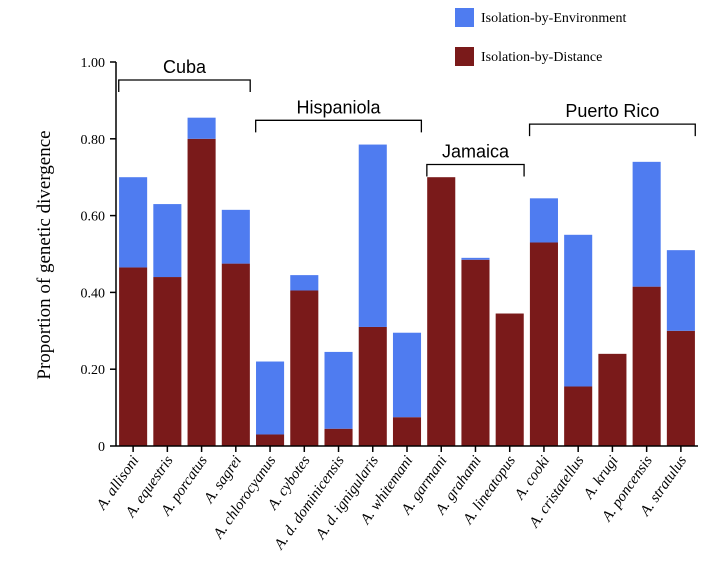  Describe the element at coordinates (44, 254) in the screenshot. I see `y-axis-title: Proportion of genetic divergence` at that location.